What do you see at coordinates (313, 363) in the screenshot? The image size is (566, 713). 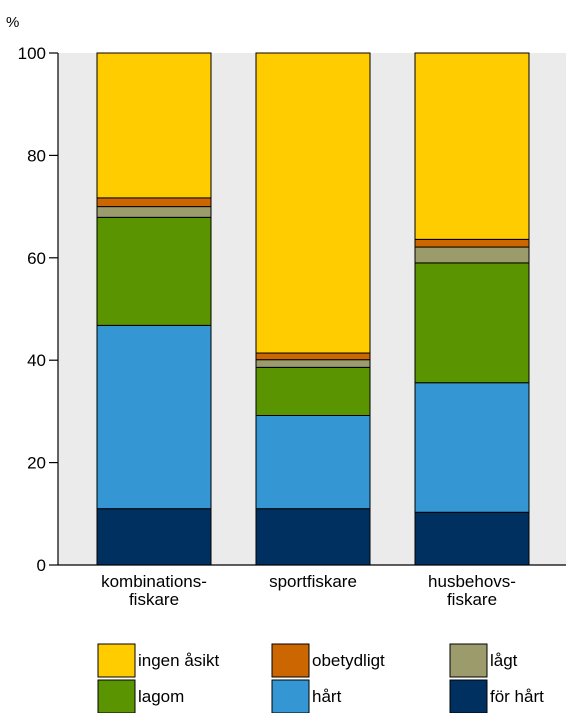 I see `bar-segment-lågt-2` at bounding box center [313, 363].